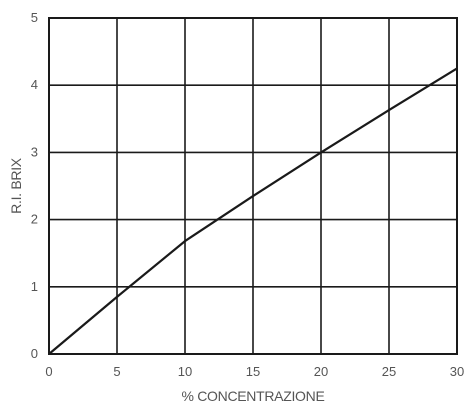 The width and height of the screenshot is (469, 405). What do you see at coordinates (389, 371) in the screenshot?
I see `x-tick-label: 25` at bounding box center [389, 371].